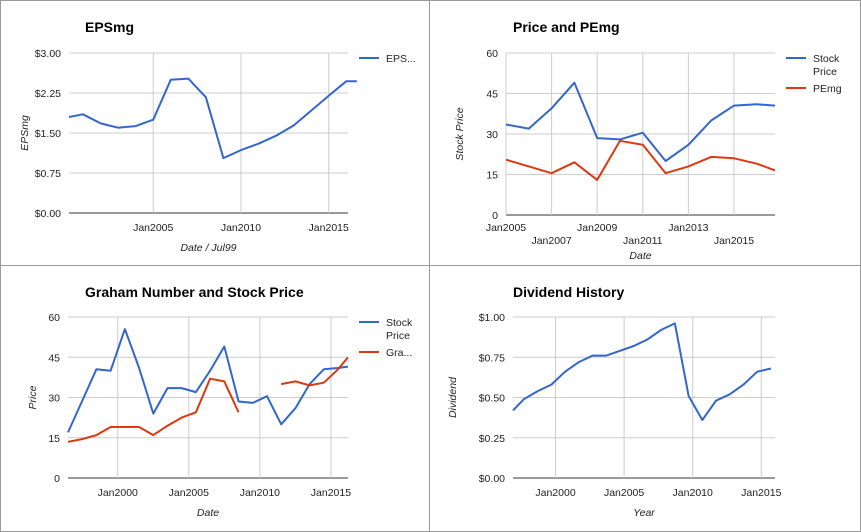 This screenshot has height=532, width=861. What do you see at coordinates (597, 228) in the screenshot?
I see `x-tick-label: Jan2009` at bounding box center [597, 228].